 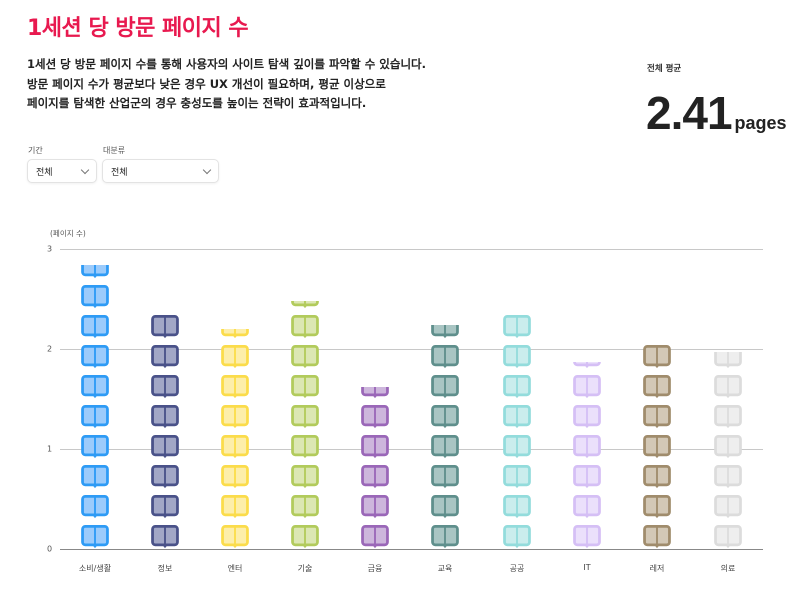 I want to click on x-tick-label: 엔터, so click(x=235, y=568).